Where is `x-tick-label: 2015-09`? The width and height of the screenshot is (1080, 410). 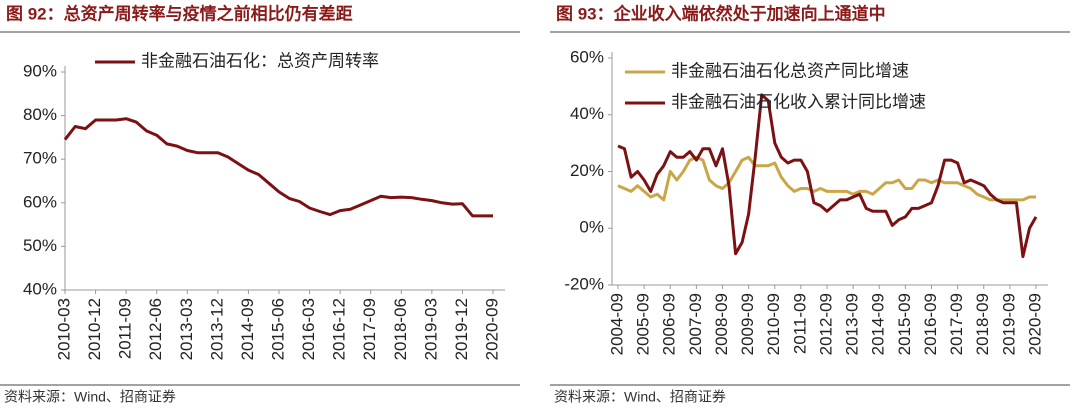
x-tick-label: 2015-09 is located at coordinates (904, 324).